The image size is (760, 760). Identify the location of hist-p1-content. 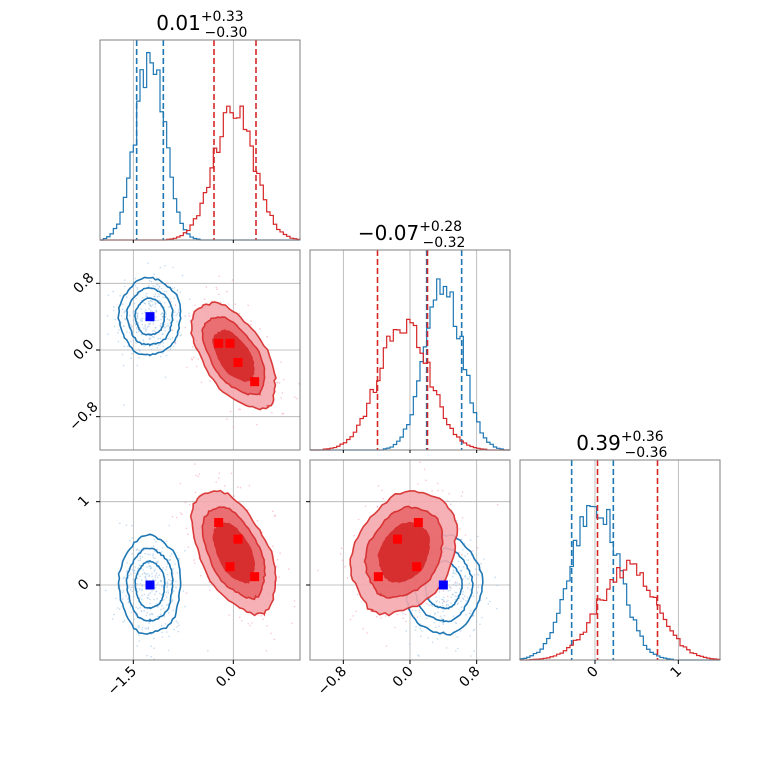
(410, 350).